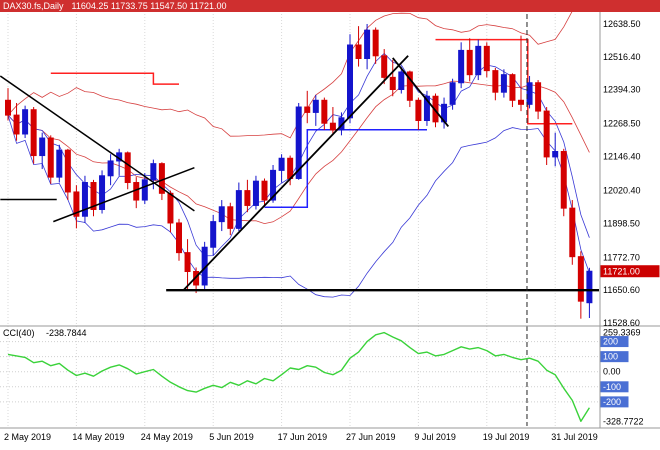 Image resolution: width=660 pixels, height=450 pixels. Describe the element at coordinates (33, 6) in the screenshot. I see `symbol-period-label: DAX30.fs,Daily` at that location.